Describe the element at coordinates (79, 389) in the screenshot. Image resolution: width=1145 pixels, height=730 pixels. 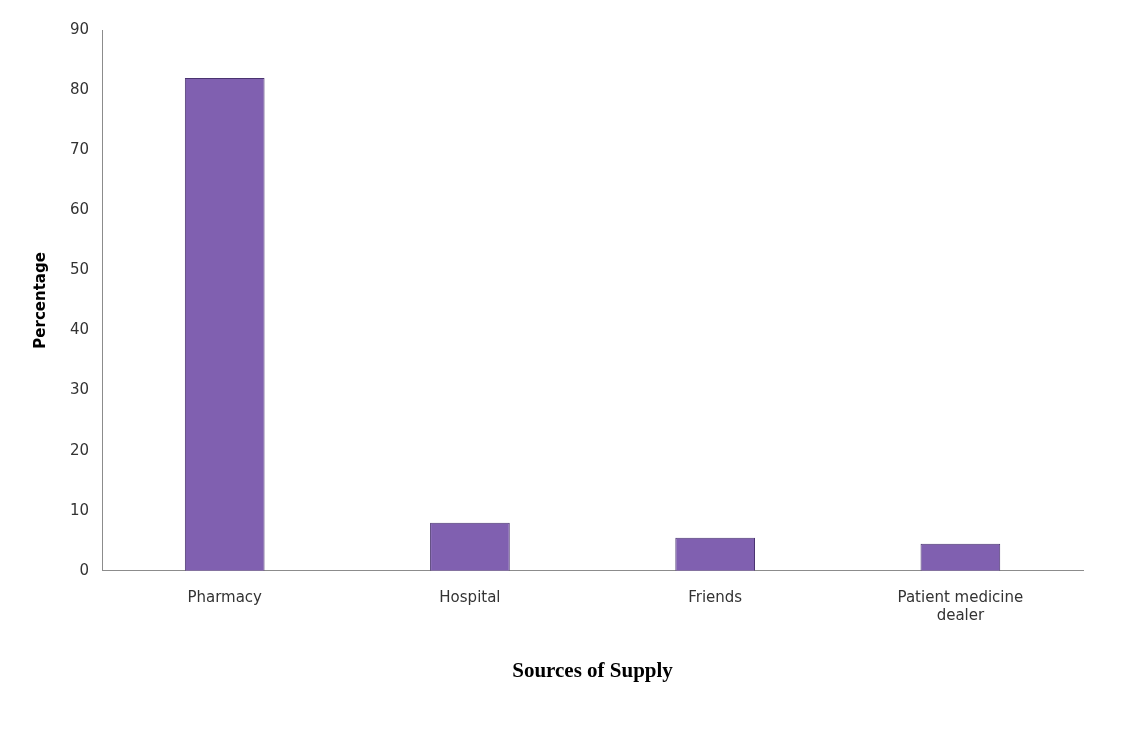
I see `y-tick-label: 30` at that location.